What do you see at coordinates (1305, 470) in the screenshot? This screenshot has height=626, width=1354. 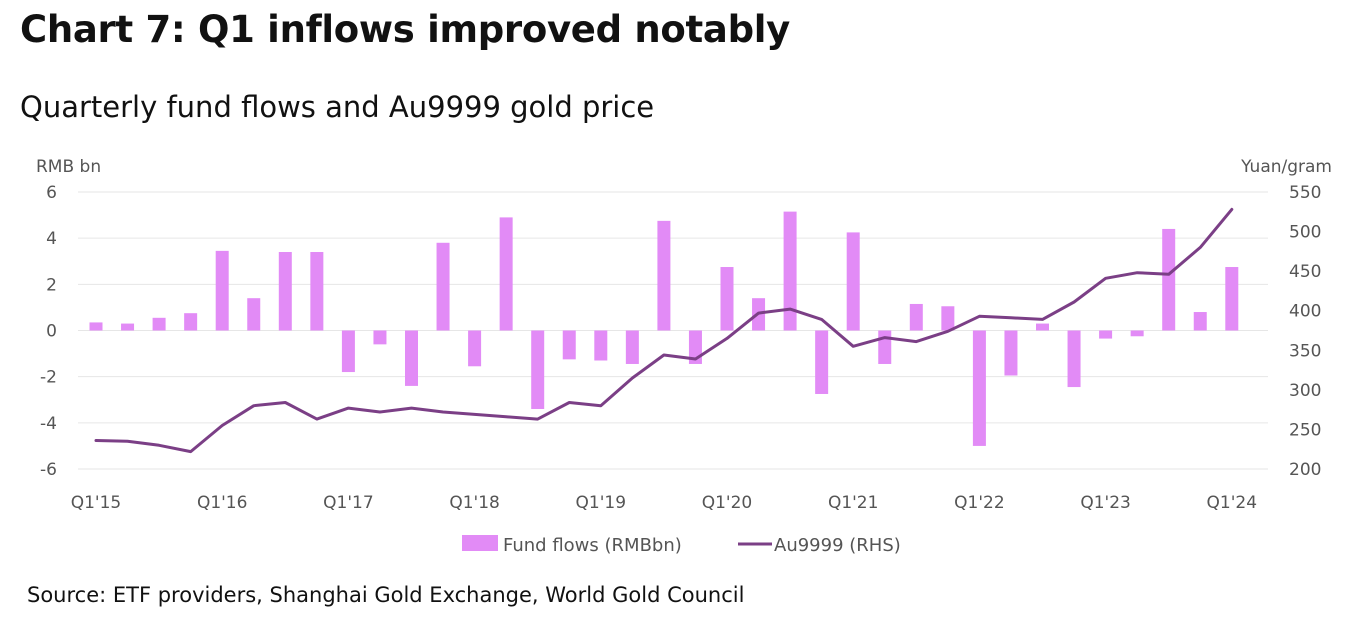 I see `right-tick-label: 200` at bounding box center [1305, 470].